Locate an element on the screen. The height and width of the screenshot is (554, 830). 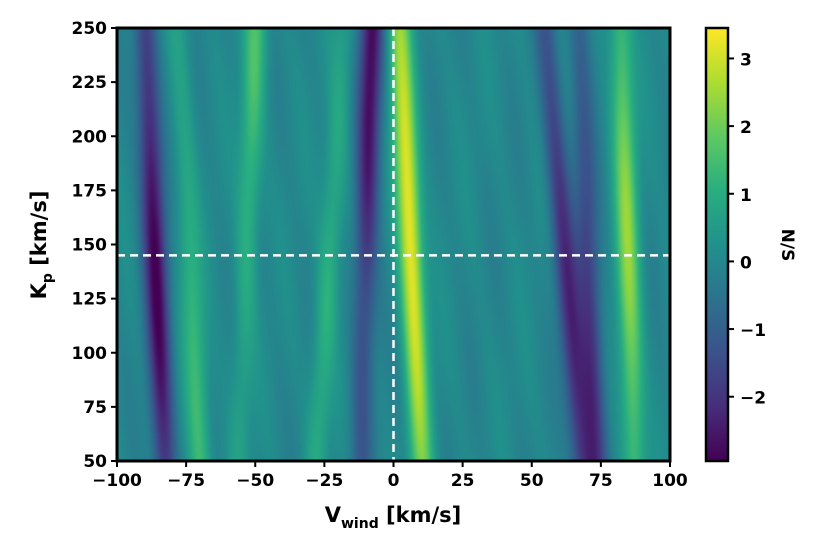
x-axis-label: Vwind [km/s] is located at coordinates (393, 517).